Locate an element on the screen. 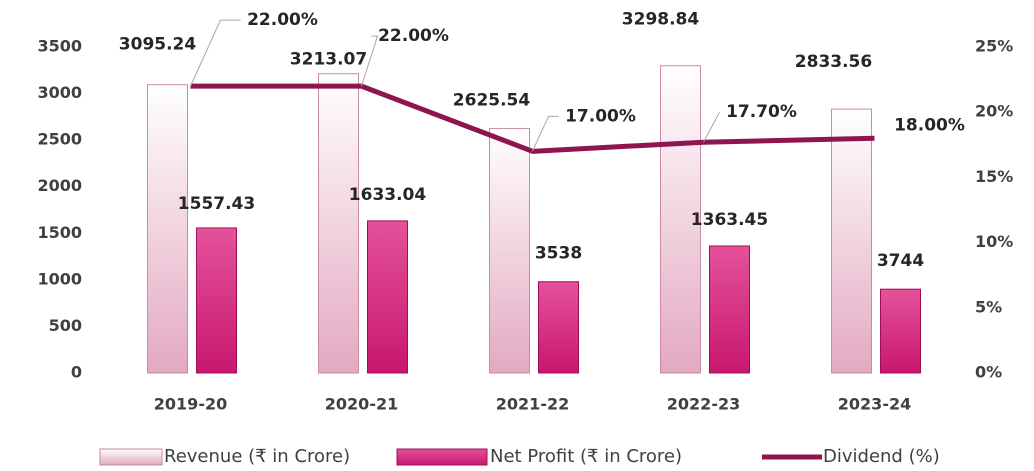 The height and width of the screenshot is (471, 1034). y-tick-label: 1000 is located at coordinates (59, 278).